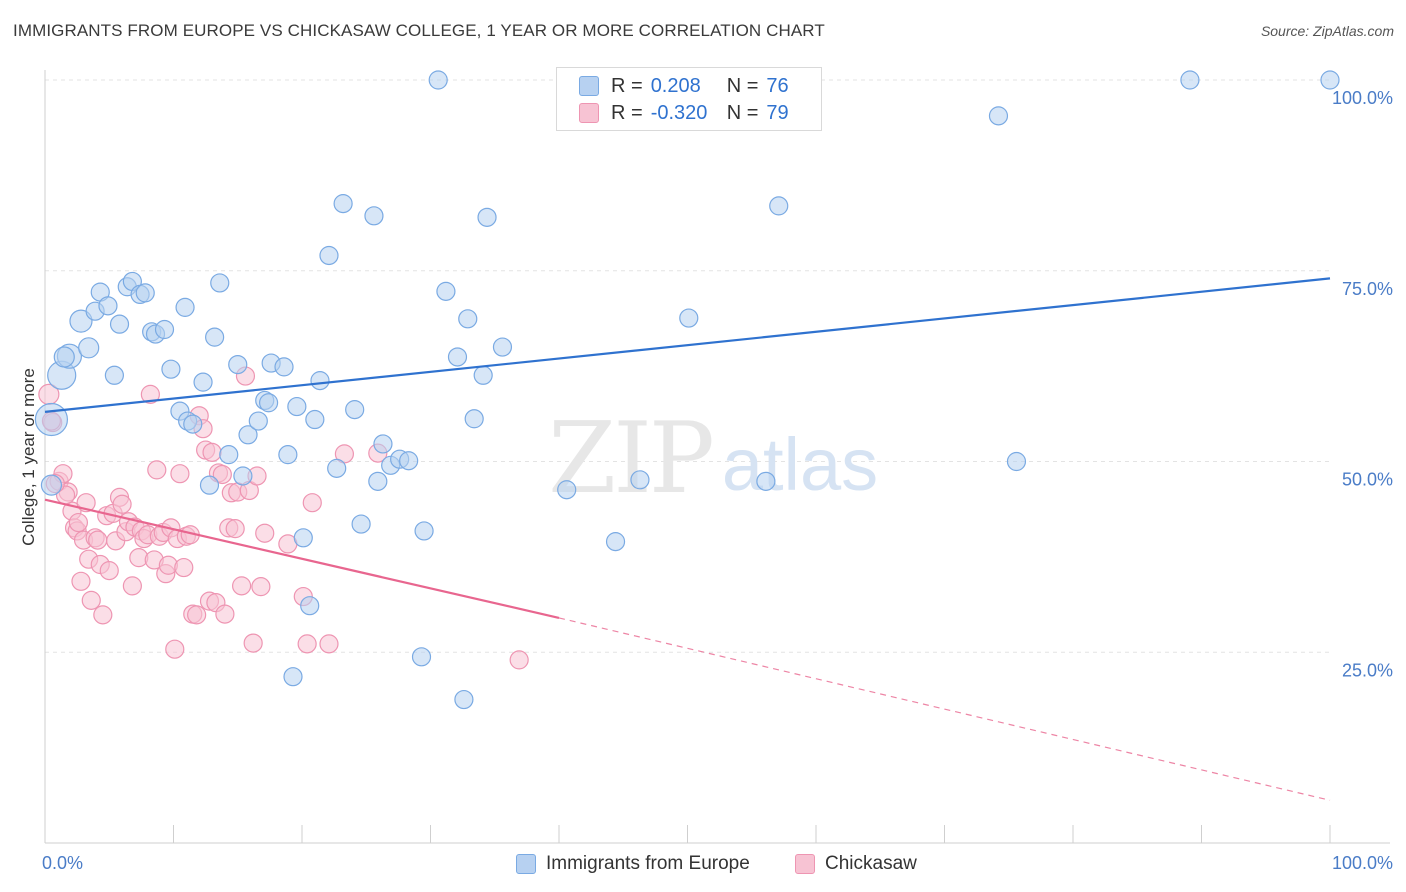 The image size is (1406, 892). I want to click on bottom-swatch-europe, so click(526, 864).